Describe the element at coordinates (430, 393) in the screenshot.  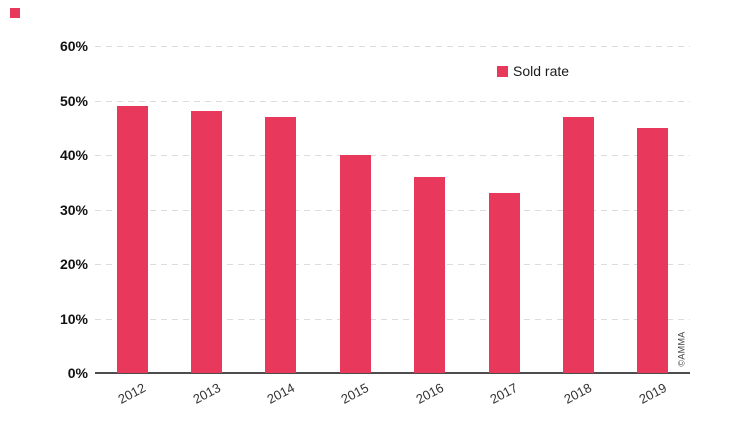
I see `x-tick-label-2016: 2016` at that location.